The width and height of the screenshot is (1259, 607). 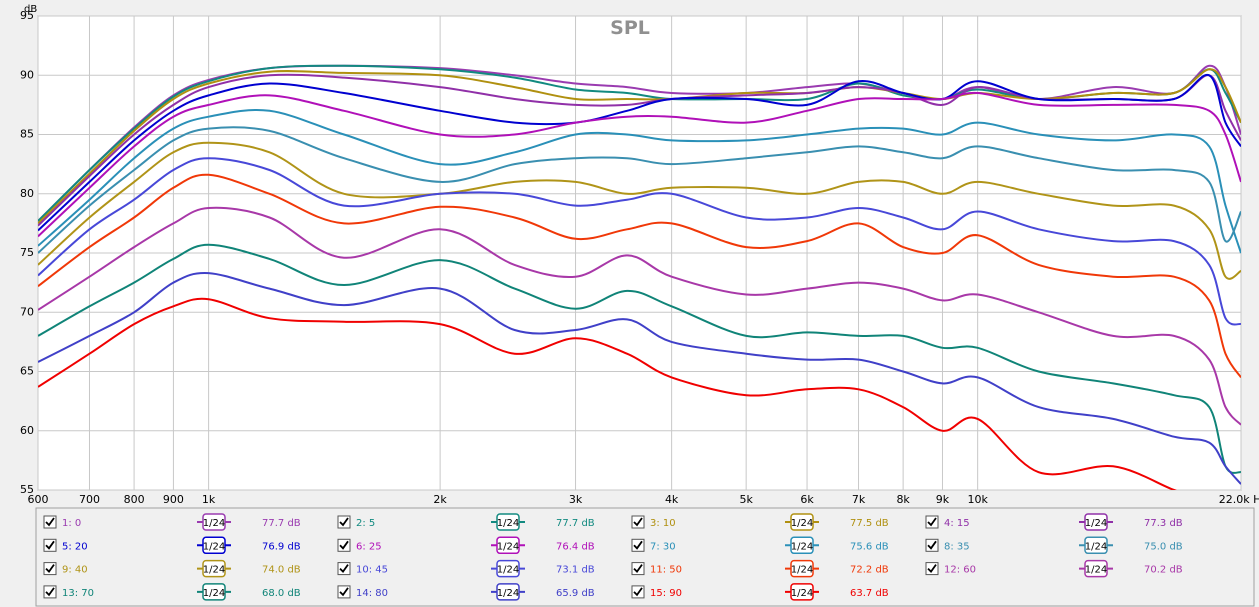 I want to click on y-axis-label: dB, so click(x=30, y=9).